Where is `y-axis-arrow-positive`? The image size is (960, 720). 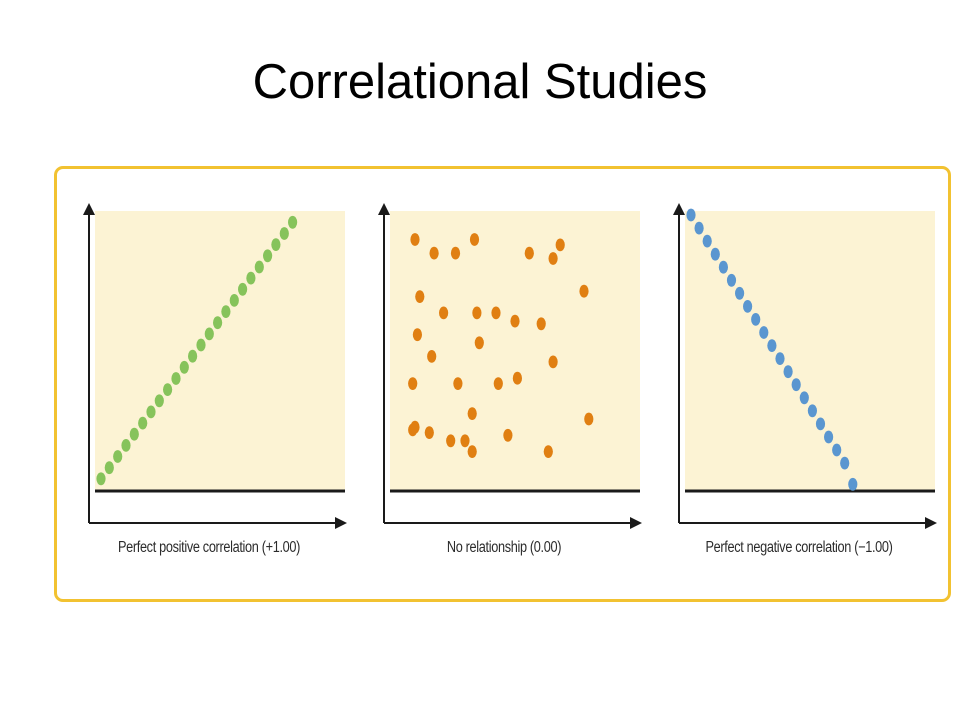
y-axis-arrow-positive is located at coordinates (89, 209).